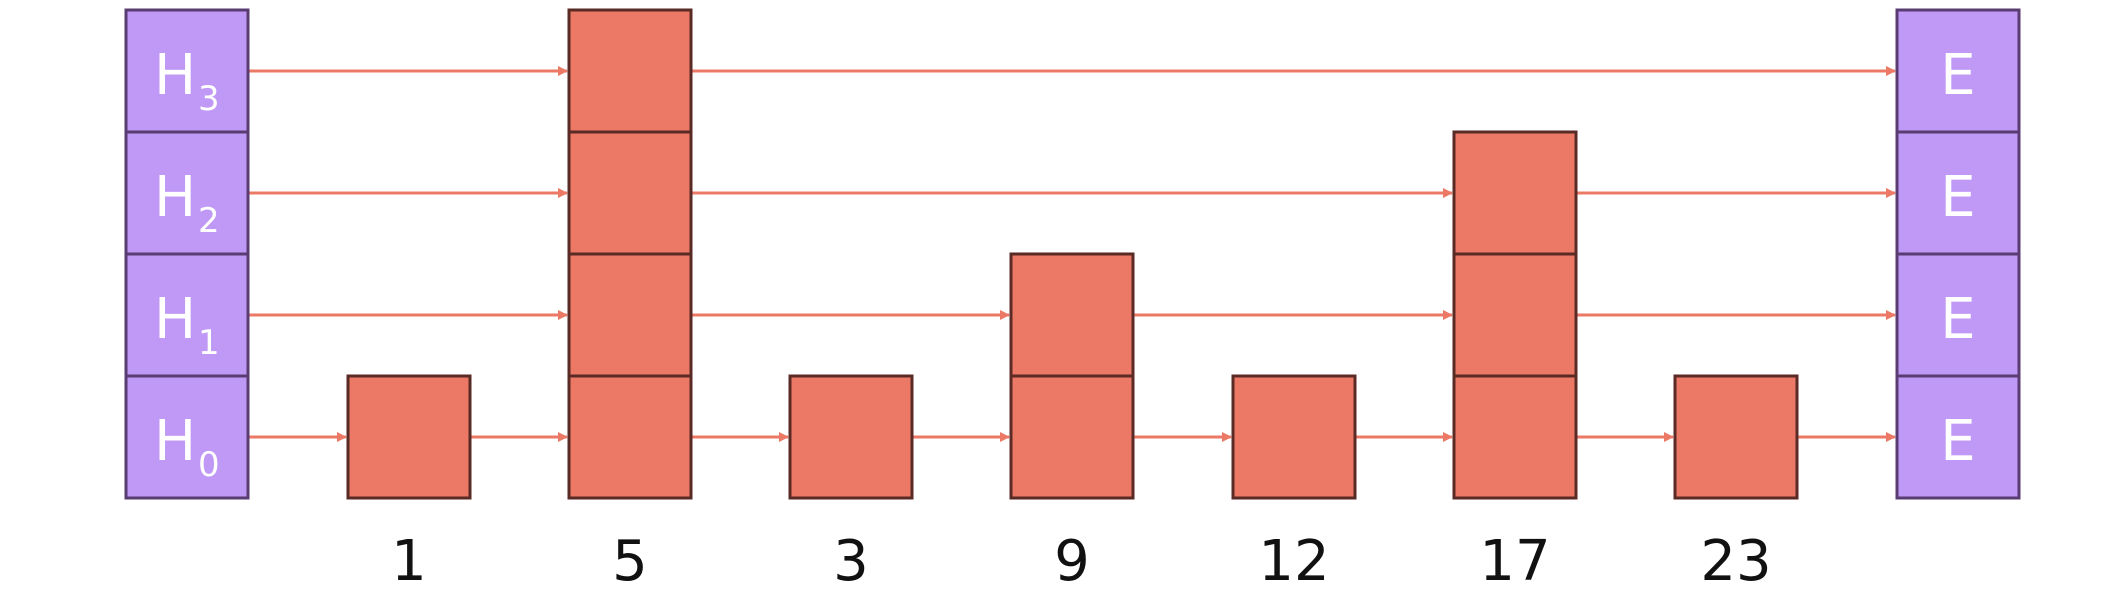  What do you see at coordinates (1072, 561) in the screenshot?
I see `node-key-label: 9` at bounding box center [1072, 561].